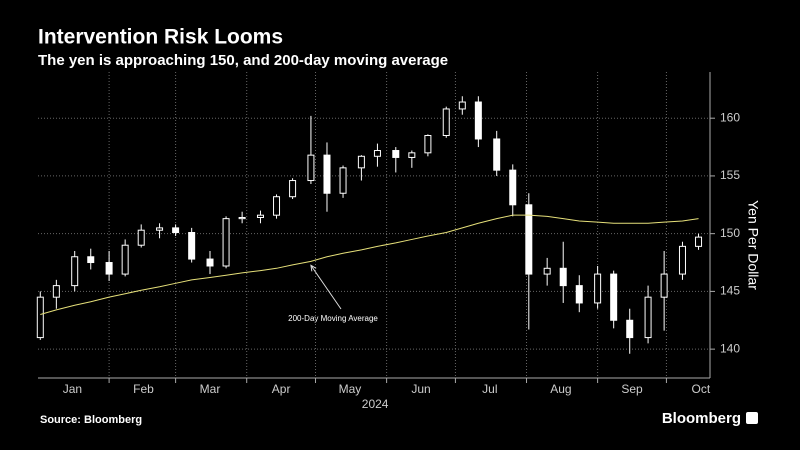 The image size is (800, 450). I want to click on y-tick-label: 155, so click(730, 175).